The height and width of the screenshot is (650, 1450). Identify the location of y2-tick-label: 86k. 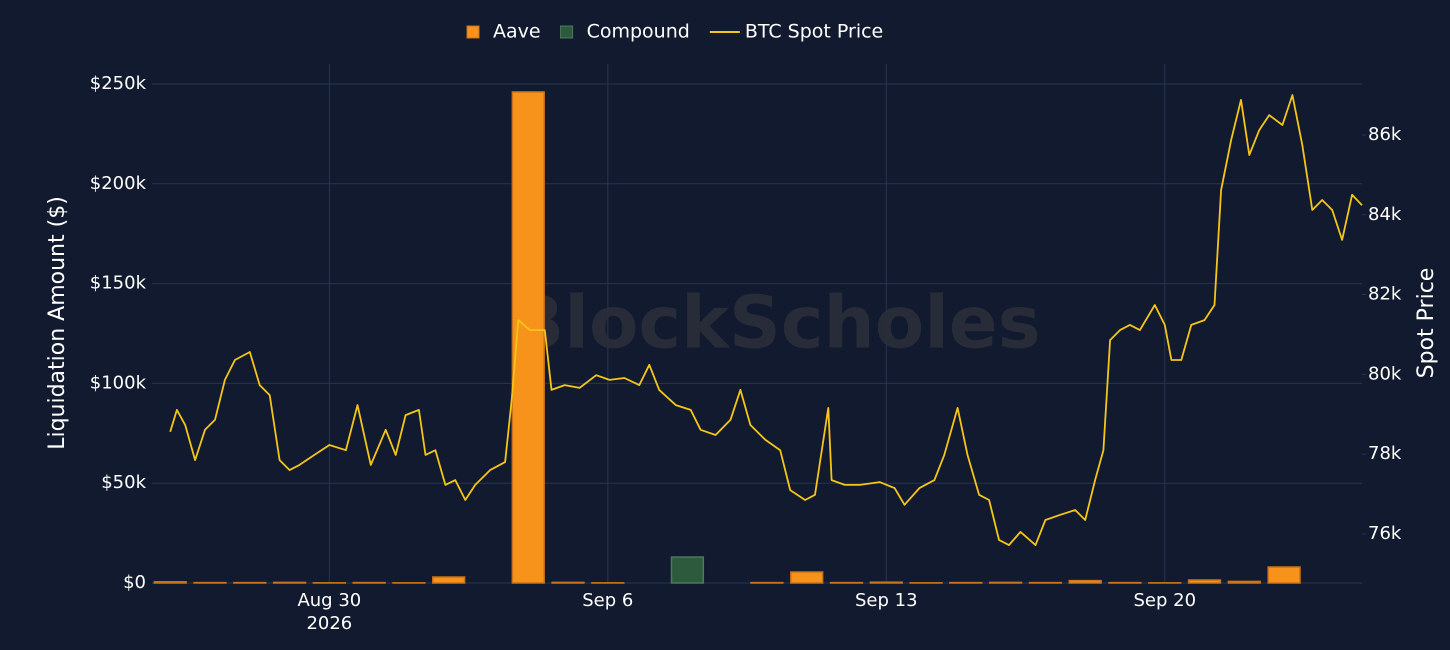
(1385, 134).